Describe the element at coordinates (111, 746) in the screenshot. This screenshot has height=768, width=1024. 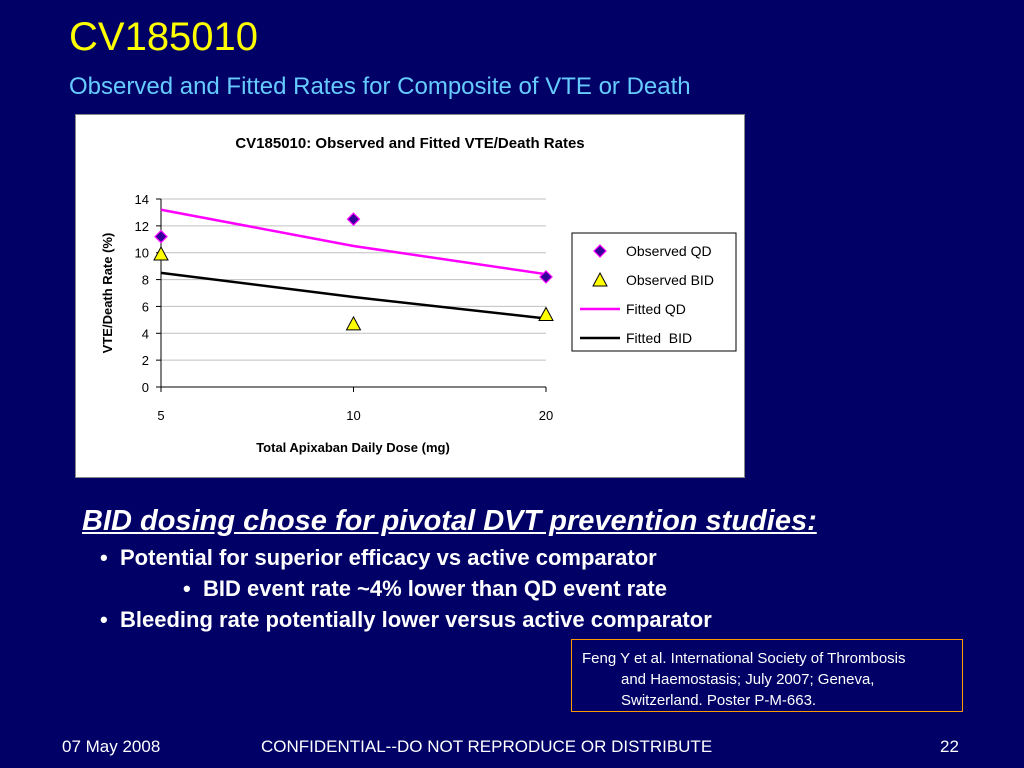
I see `footer-date: 07 May 2008` at that location.